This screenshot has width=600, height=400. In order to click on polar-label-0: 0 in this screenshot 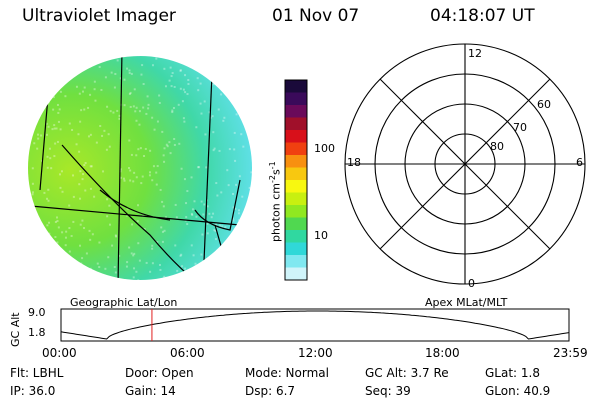, I will do `click(471, 283)`.